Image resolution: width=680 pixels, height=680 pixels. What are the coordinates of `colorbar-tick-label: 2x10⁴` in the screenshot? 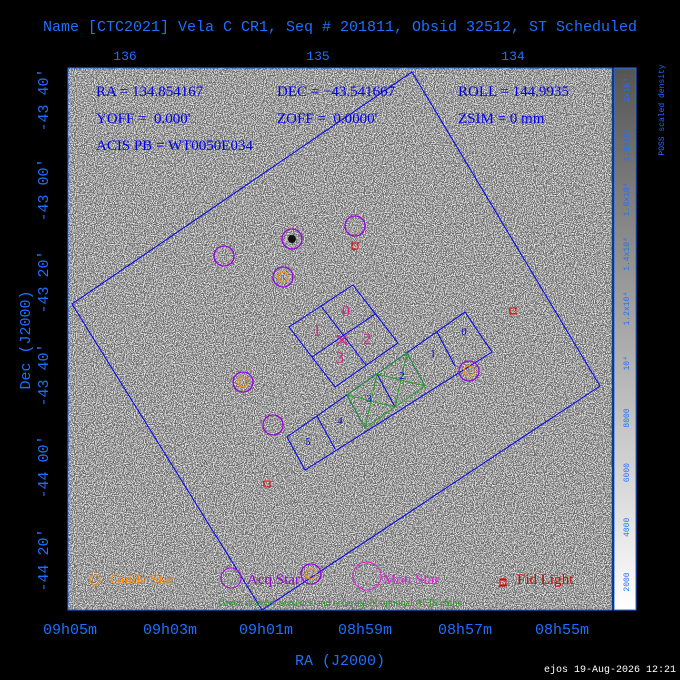 It's located at (627, 90).